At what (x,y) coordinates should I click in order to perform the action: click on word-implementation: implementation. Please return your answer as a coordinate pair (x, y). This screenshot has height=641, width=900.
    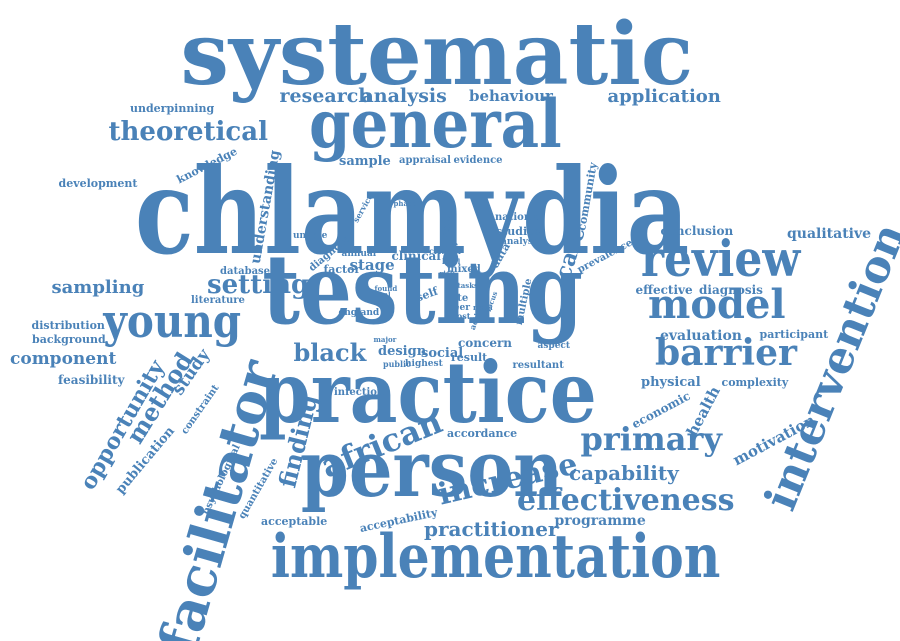
    Looking at the image, I should click on (495, 557).